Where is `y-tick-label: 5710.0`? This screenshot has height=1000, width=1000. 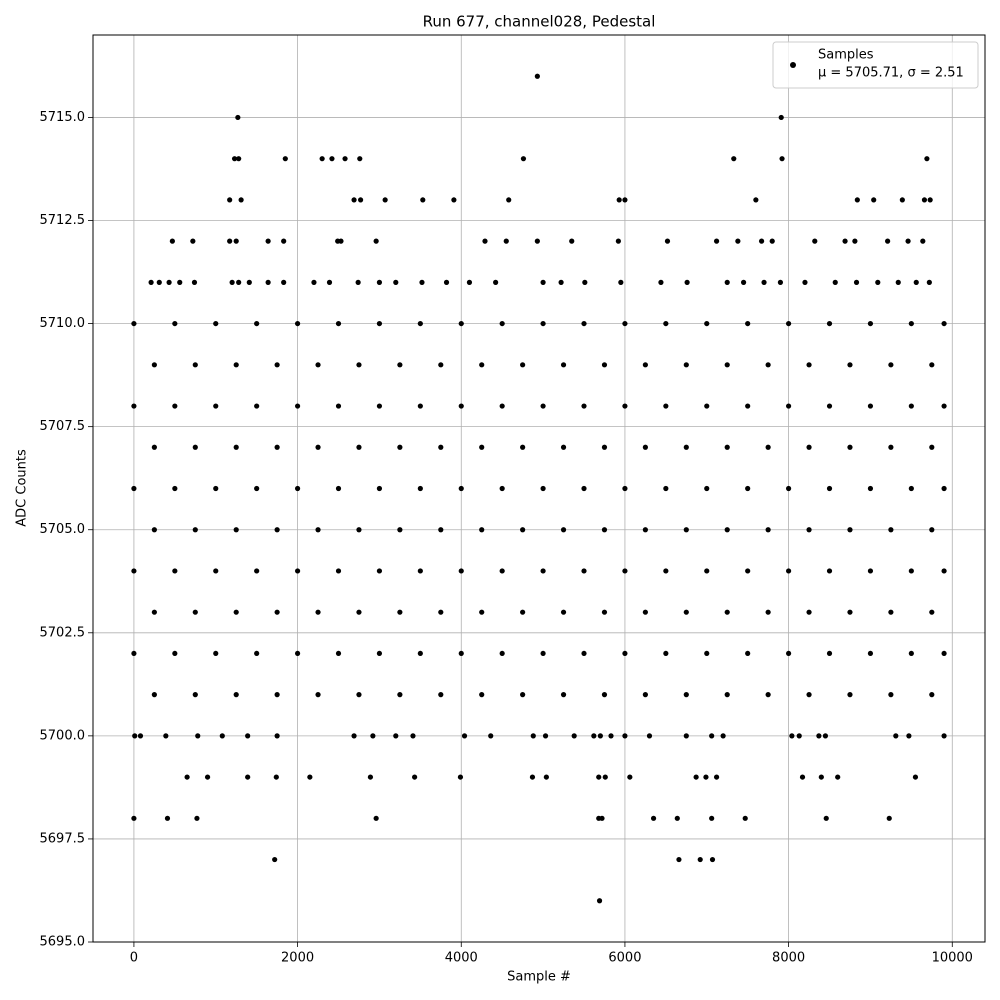
y-tick-label: 5710.0 is located at coordinates (63, 323).